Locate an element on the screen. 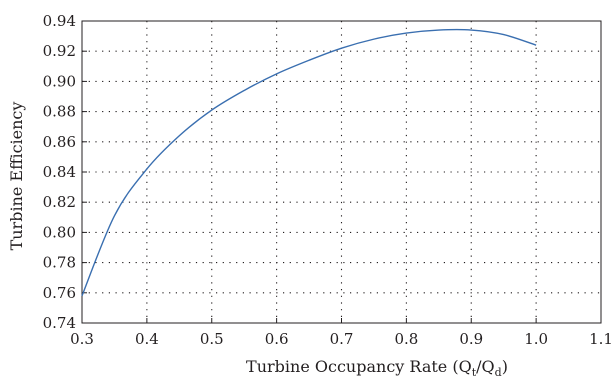  y-tick-label-5: 0.84 is located at coordinates (59, 172).